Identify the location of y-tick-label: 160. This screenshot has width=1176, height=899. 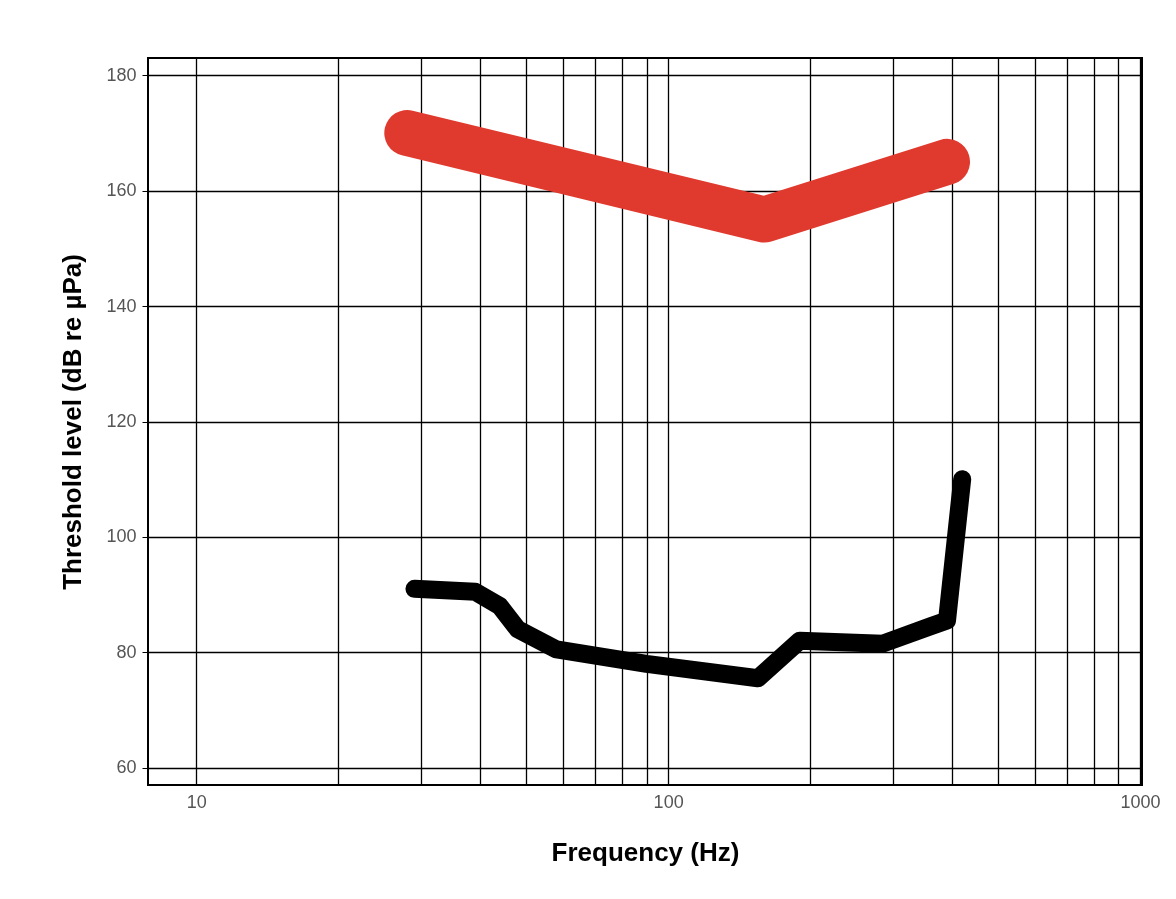
(121, 190).